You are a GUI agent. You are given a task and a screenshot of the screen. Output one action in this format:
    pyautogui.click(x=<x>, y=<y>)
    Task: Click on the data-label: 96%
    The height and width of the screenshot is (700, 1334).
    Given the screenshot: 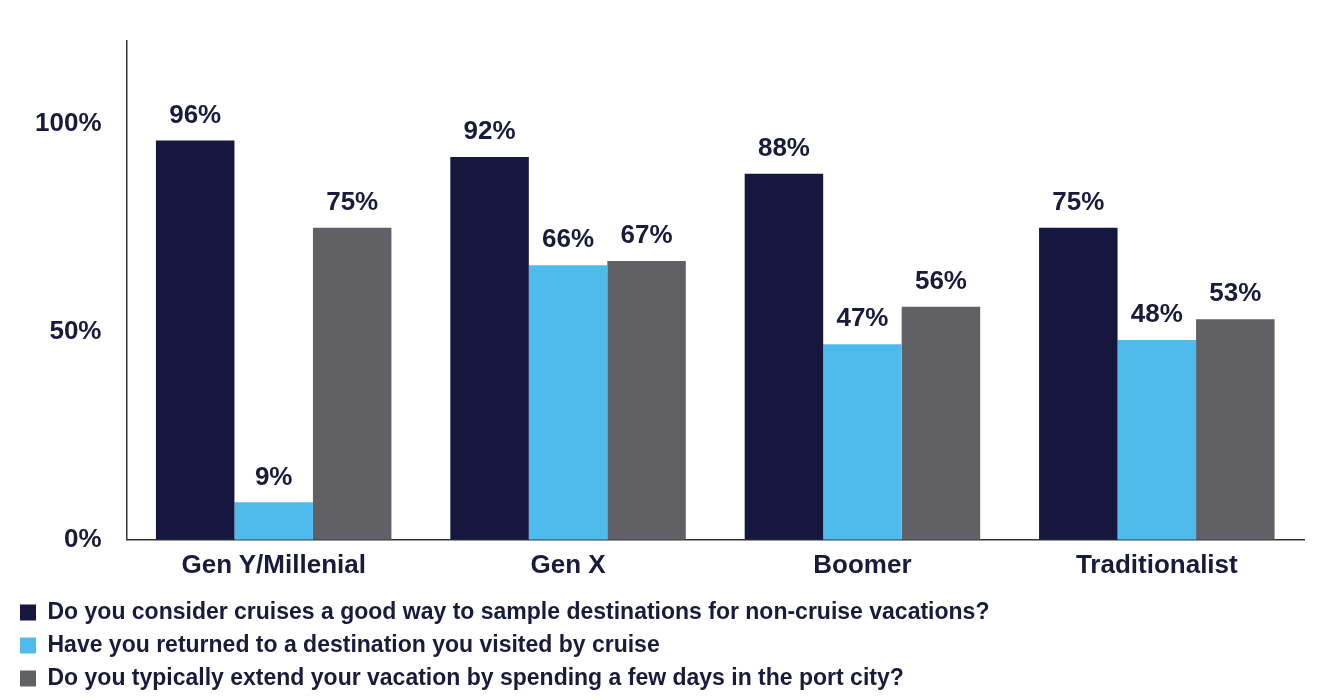 What is the action you would take?
    pyautogui.click(x=195, y=113)
    